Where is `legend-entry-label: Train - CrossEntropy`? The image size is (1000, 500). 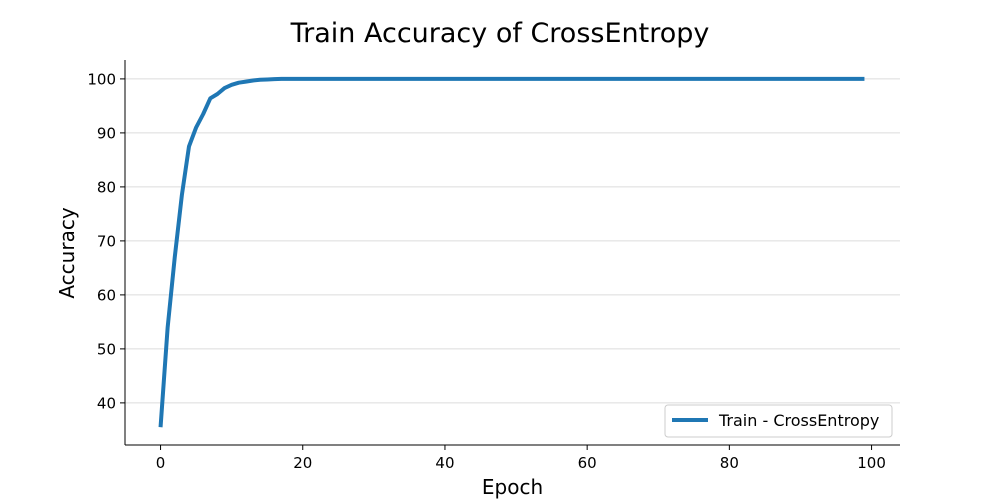
legend-entry-label: Train - CrossEntropy is located at coordinates (798, 420).